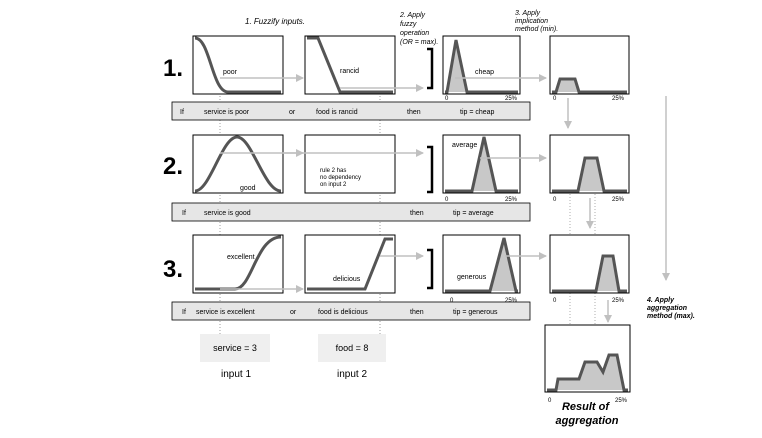 The image size is (762, 438). What do you see at coordinates (550, 401) in the screenshot?
I see `result-axis-min: 0` at bounding box center [550, 401].